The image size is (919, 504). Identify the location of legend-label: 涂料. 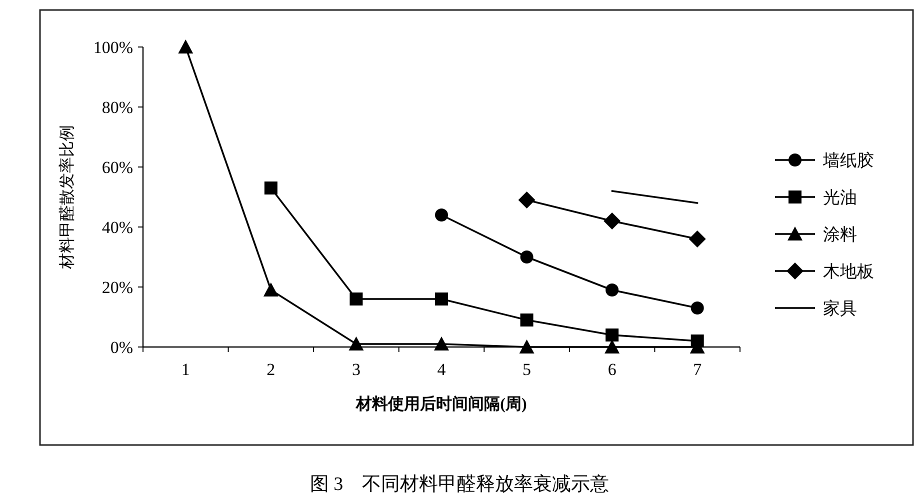
(840, 234).